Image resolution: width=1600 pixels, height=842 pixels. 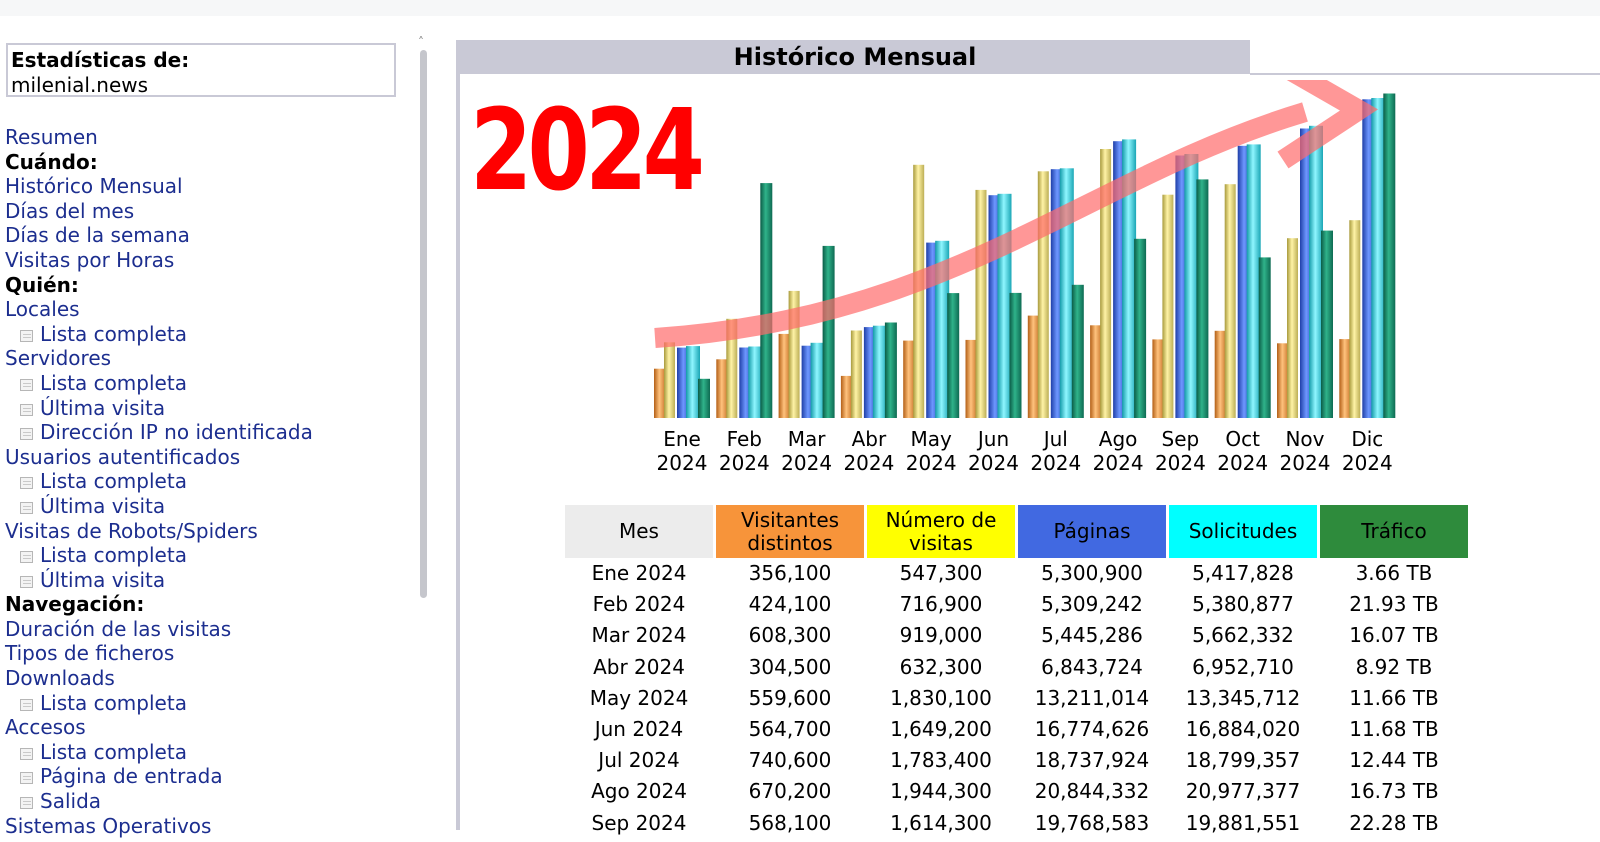 What do you see at coordinates (993, 439) in the screenshot?
I see `month-label-name: Jun` at bounding box center [993, 439].